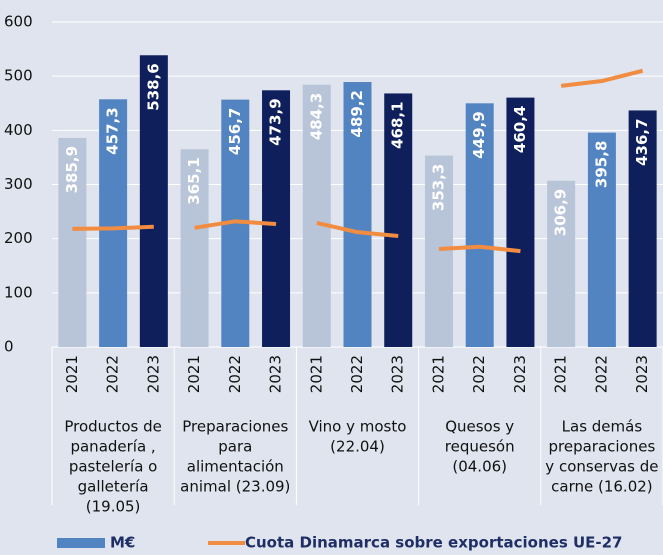 This screenshot has height=555, width=663. What do you see at coordinates (601, 467) in the screenshot?
I see `group-label: y conservas de` at bounding box center [601, 467].